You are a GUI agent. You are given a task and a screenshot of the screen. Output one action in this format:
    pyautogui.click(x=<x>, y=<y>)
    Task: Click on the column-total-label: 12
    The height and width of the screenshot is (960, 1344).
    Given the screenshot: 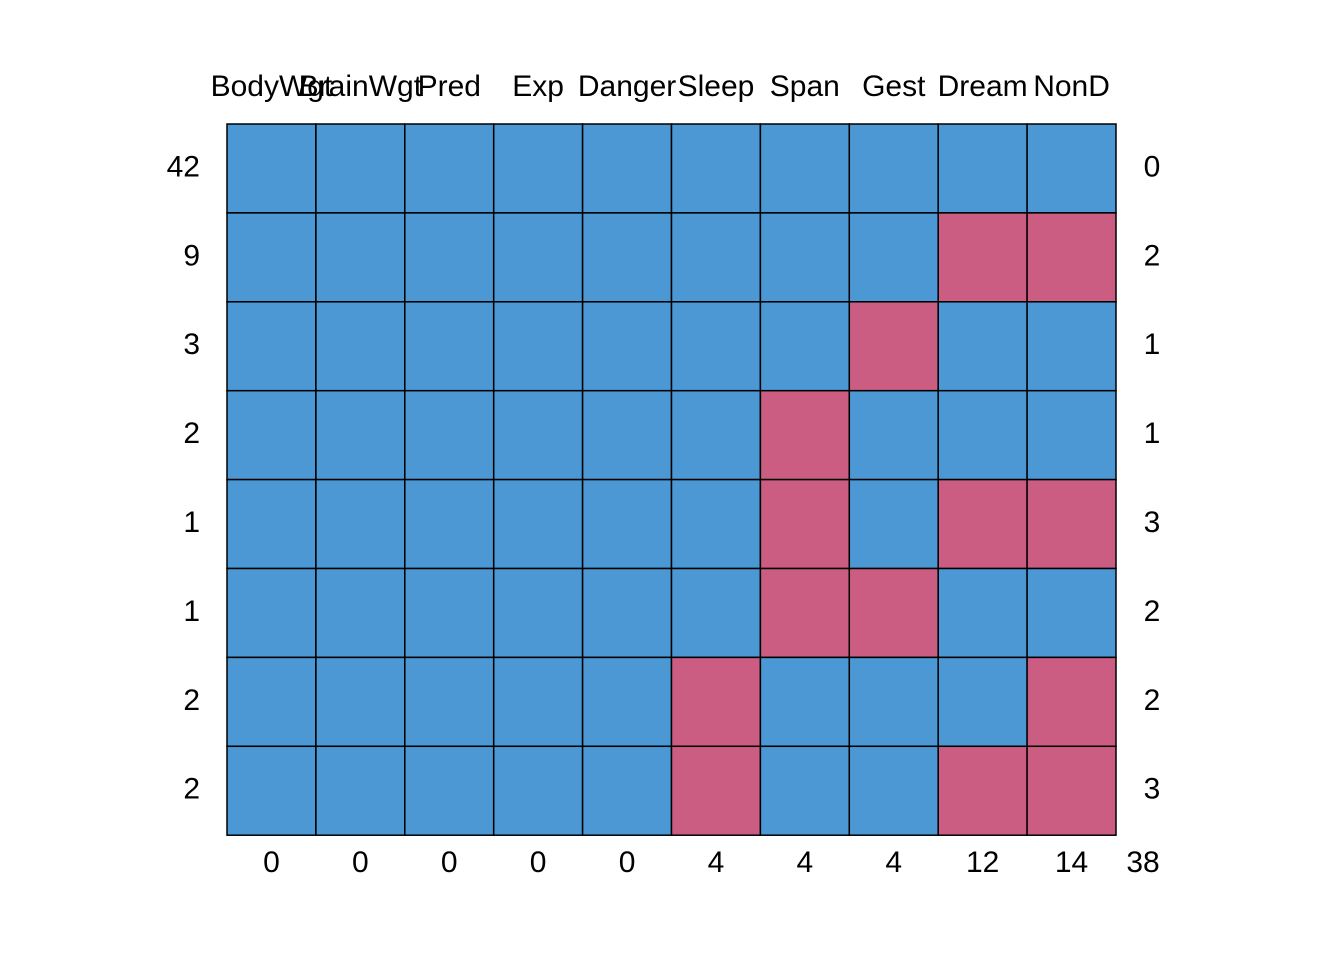 What is the action you would take?
    pyautogui.click(x=982, y=862)
    